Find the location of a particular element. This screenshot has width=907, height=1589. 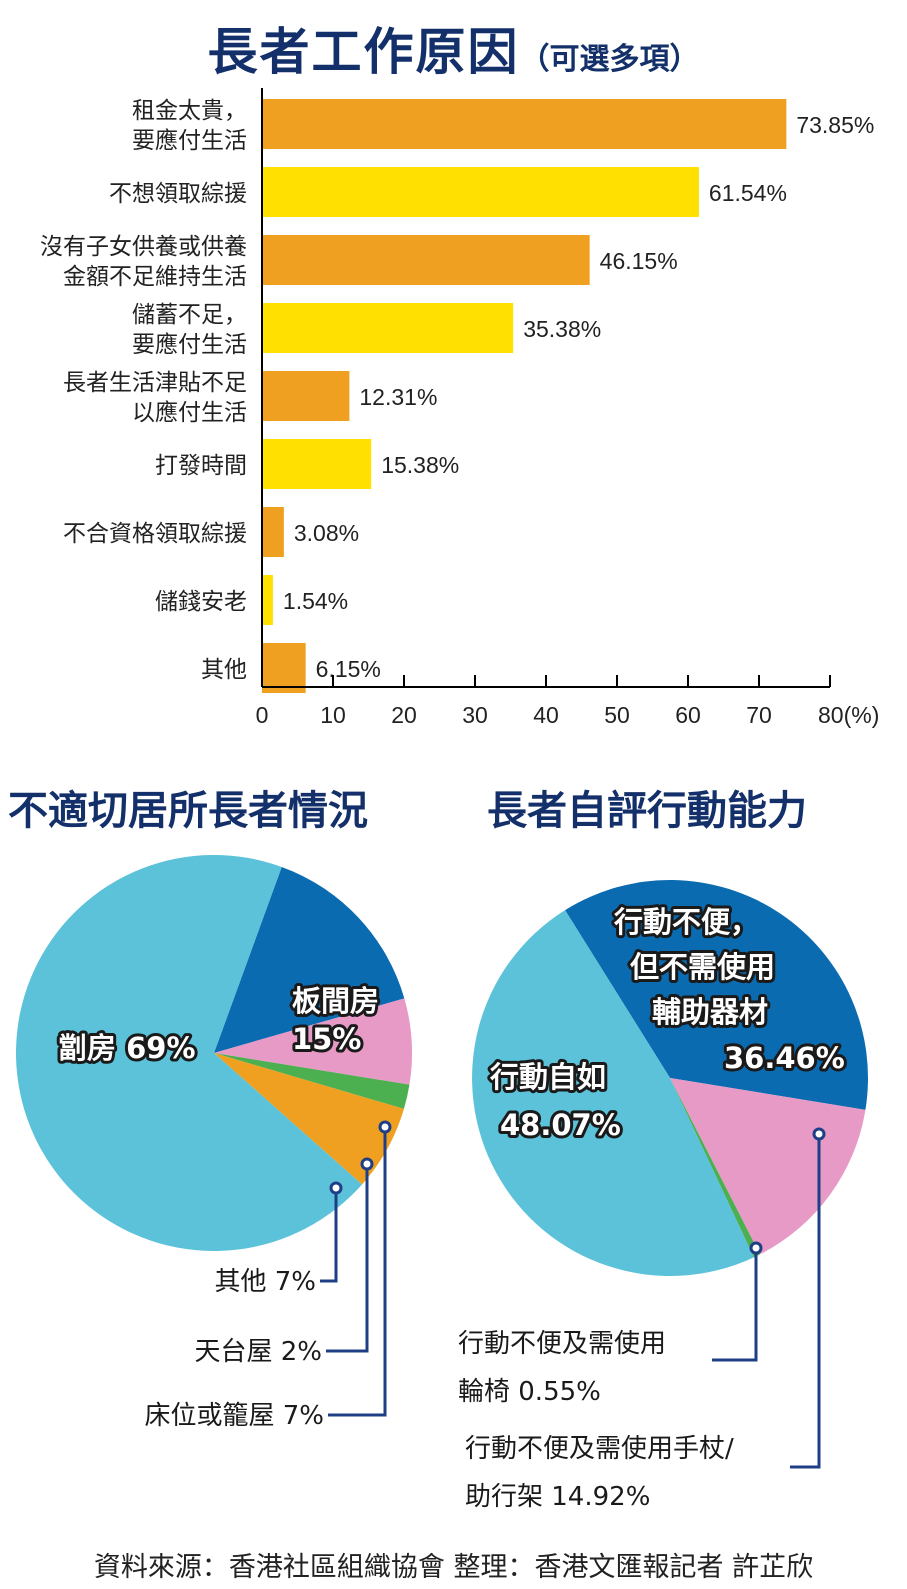

bar-value-label: 73.85% is located at coordinates (835, 125).